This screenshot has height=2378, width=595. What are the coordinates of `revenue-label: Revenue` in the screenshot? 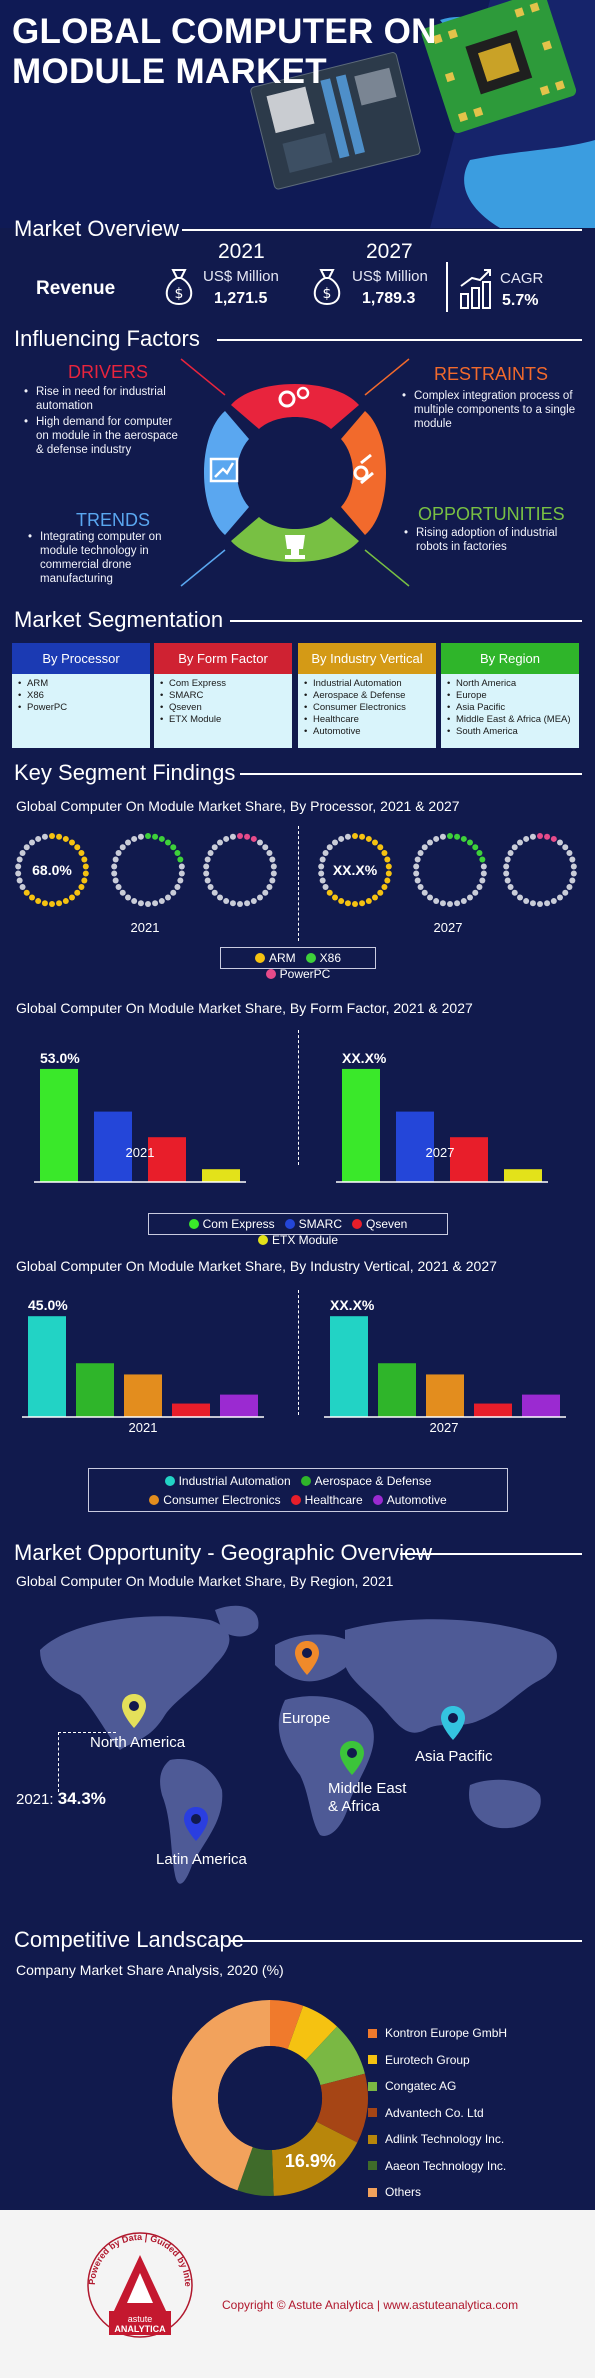 It's located at (76, 288).